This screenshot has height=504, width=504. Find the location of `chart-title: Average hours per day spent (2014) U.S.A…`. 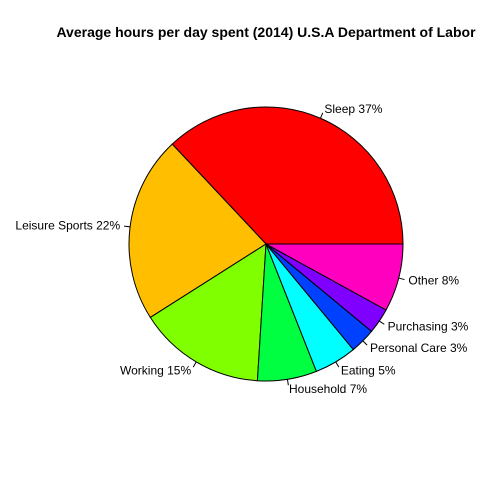

chart-title: Average hours per day spent (2014) U.S.A… is located at coordinates (266, 32).